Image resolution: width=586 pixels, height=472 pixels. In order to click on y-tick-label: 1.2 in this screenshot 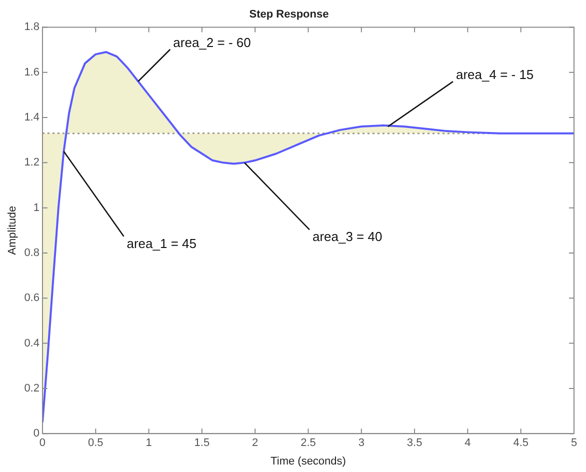, I will do `click(32, 162)`.